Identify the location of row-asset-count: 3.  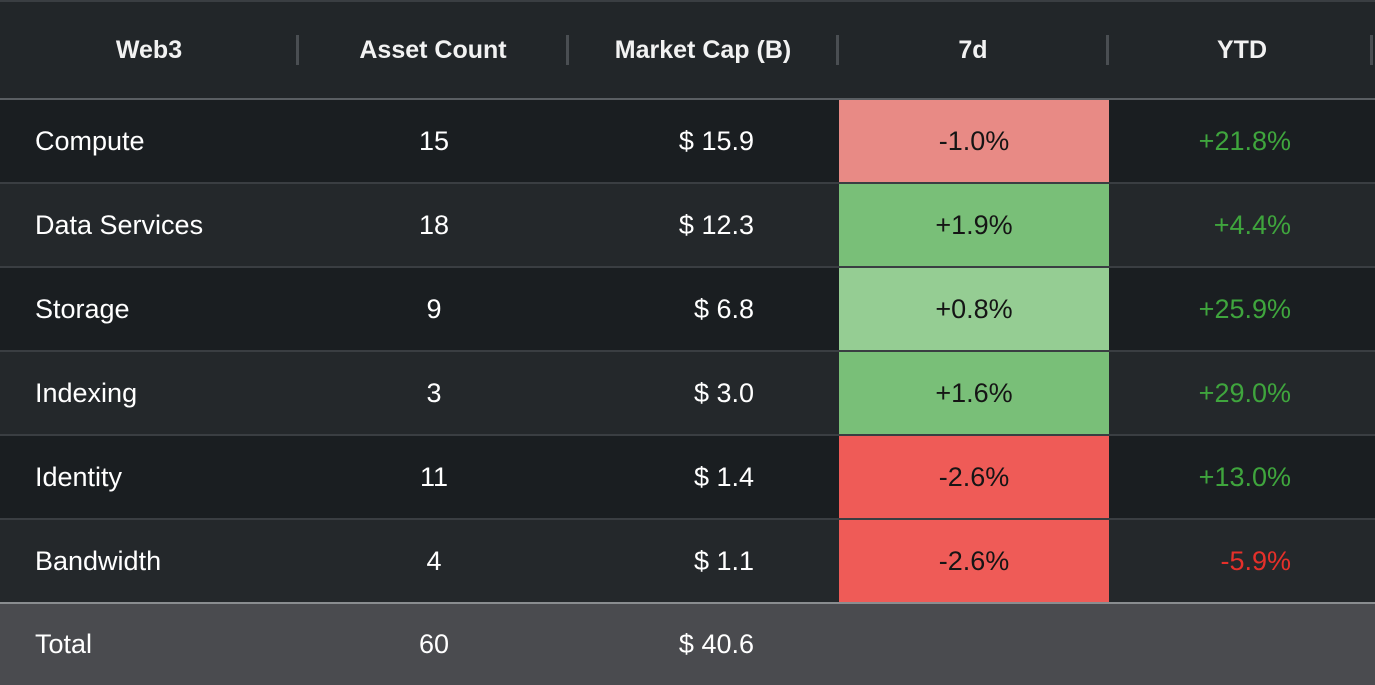
(434, 392).